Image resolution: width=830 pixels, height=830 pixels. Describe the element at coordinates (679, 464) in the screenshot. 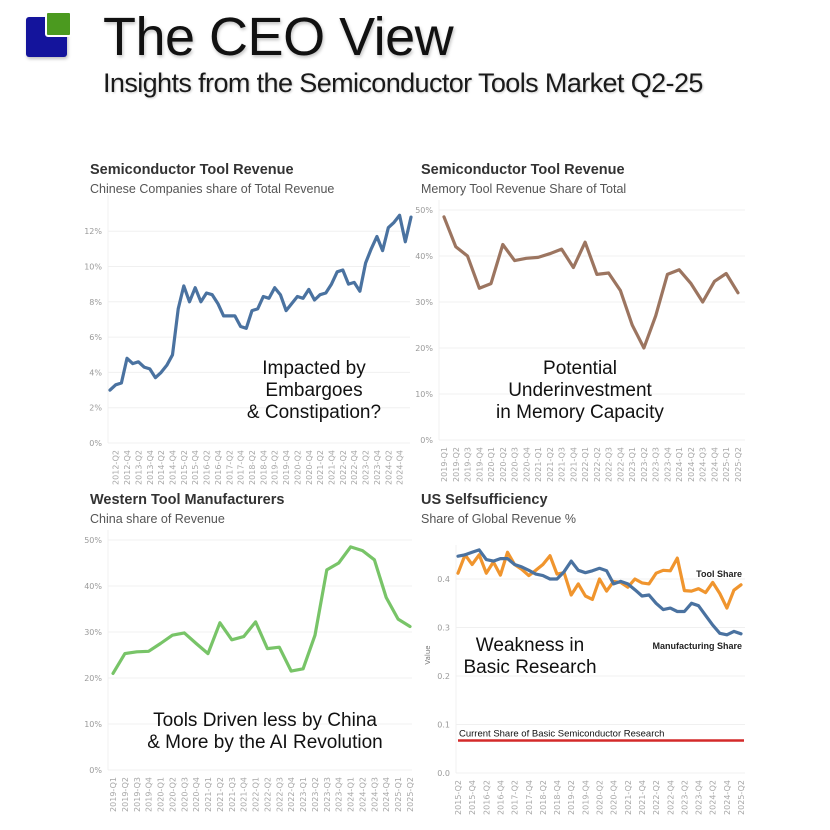

I see `x-tick-label: 2024-Q1` at that location.